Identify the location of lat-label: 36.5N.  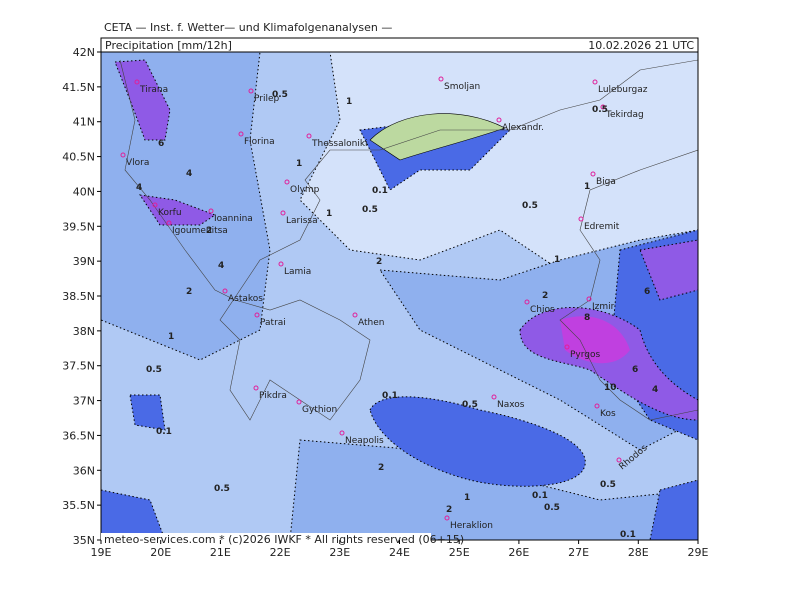
(78, 435).